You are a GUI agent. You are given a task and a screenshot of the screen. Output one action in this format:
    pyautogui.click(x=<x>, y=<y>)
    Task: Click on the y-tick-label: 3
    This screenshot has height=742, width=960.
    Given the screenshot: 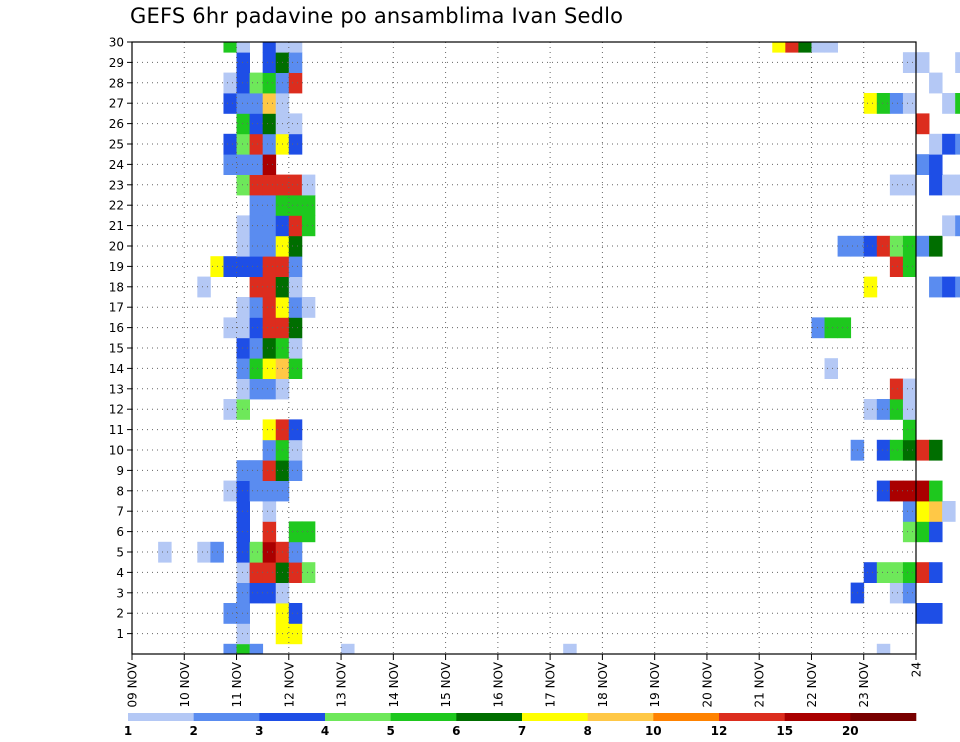 What is the action you would take?
    pyautogui.click(x=120, y=593)
    